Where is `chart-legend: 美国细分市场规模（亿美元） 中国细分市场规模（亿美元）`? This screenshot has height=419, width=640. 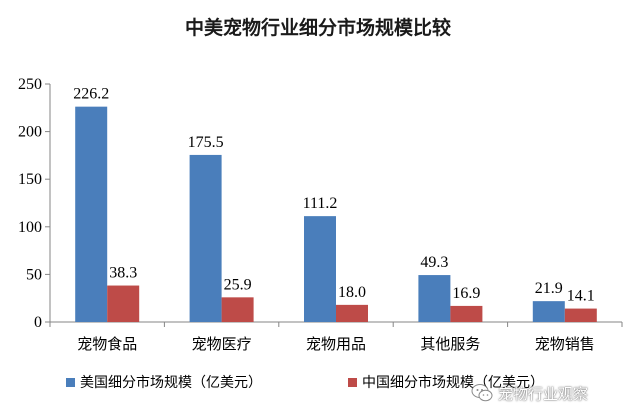 chart-legend: 美国细分市场规模（亿美元） 中国细分市场规模（亿美元） is located at coordinates (305, 382).